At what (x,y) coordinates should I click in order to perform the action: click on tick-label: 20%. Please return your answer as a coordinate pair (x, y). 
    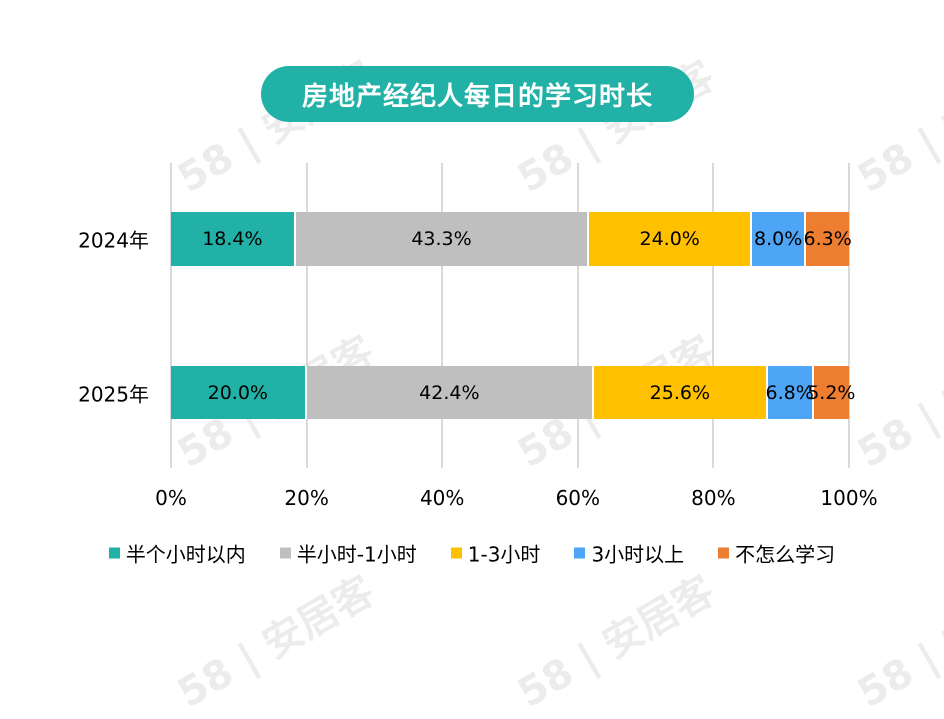
    Looking at the image, I should click on (306, 498).